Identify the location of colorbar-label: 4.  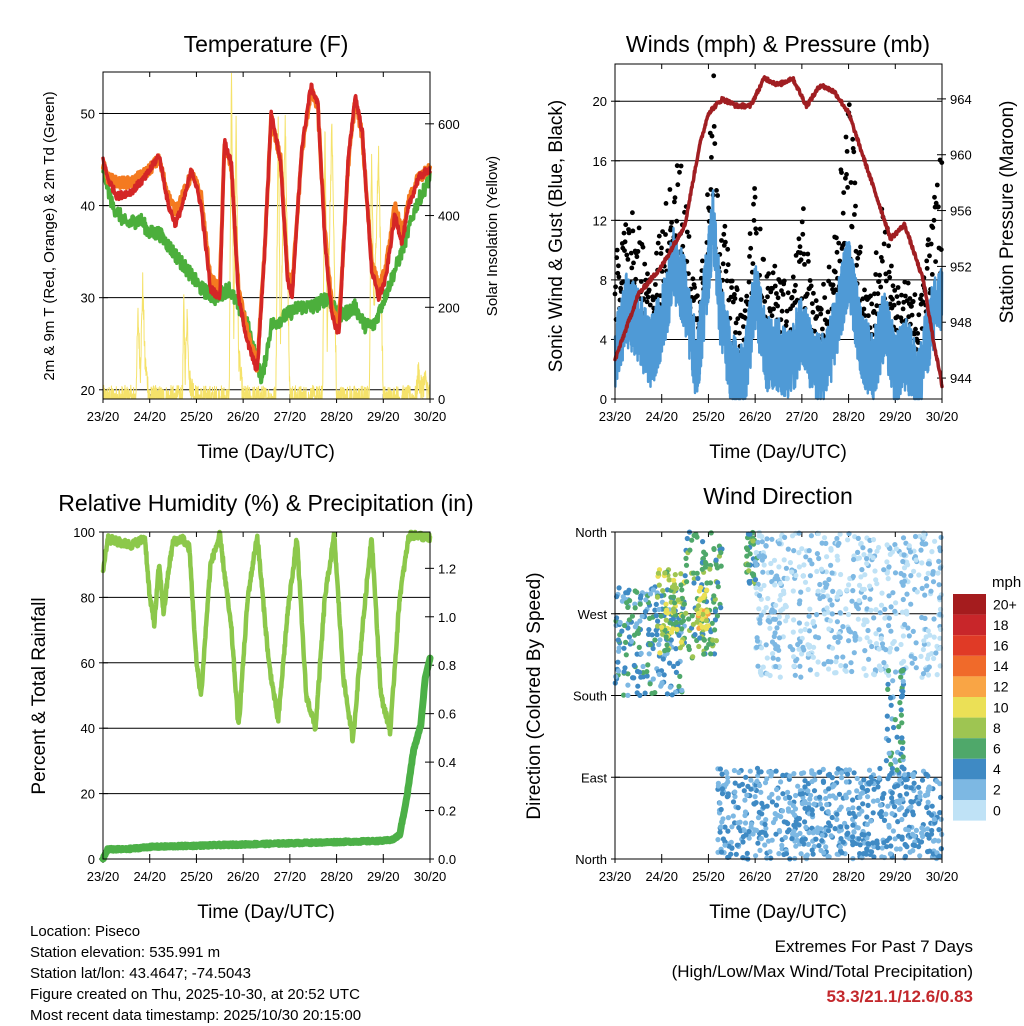
(997, 769).